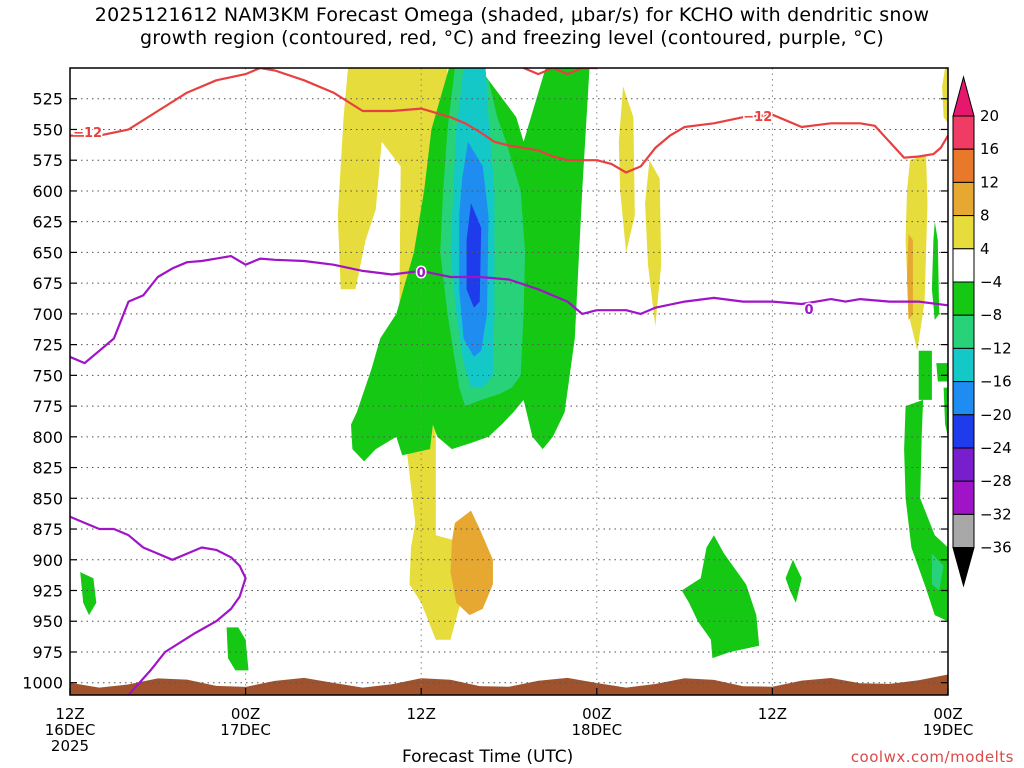  What do you see at coordinates (947, 714) in the screenshot?
I see `x-tick-label-60-0: 00Z` at bounding box center [947, 714].